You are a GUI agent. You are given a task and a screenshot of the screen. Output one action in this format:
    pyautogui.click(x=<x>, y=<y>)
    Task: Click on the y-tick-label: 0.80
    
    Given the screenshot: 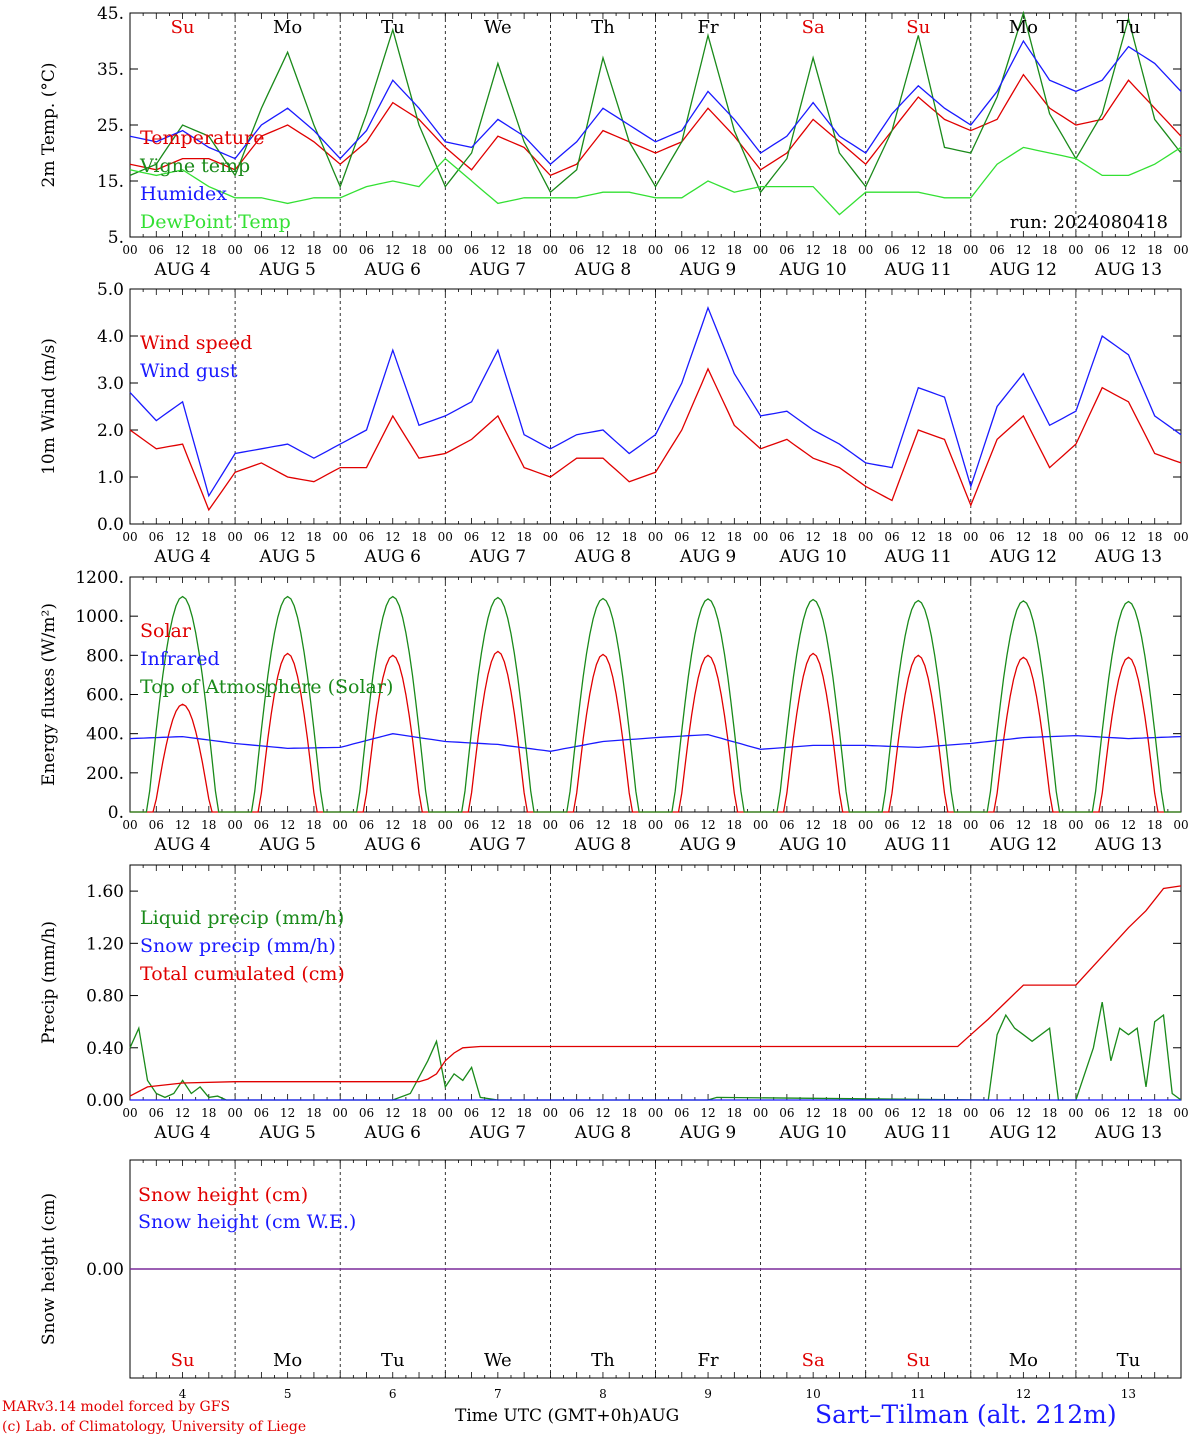 What is the action you would take?
    pyautogui.click(x=105, y=997)
    